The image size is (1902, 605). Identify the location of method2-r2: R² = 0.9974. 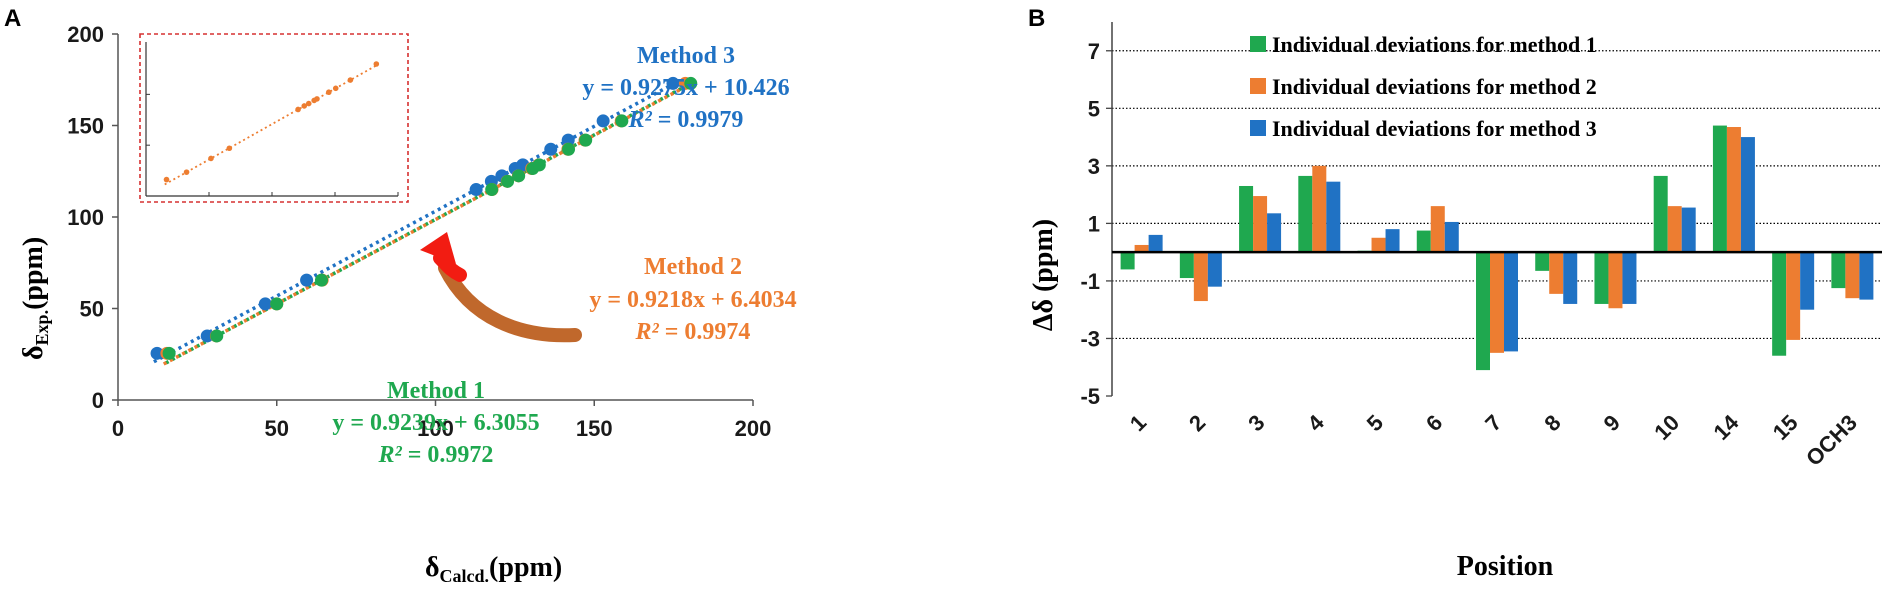
(693, 332).